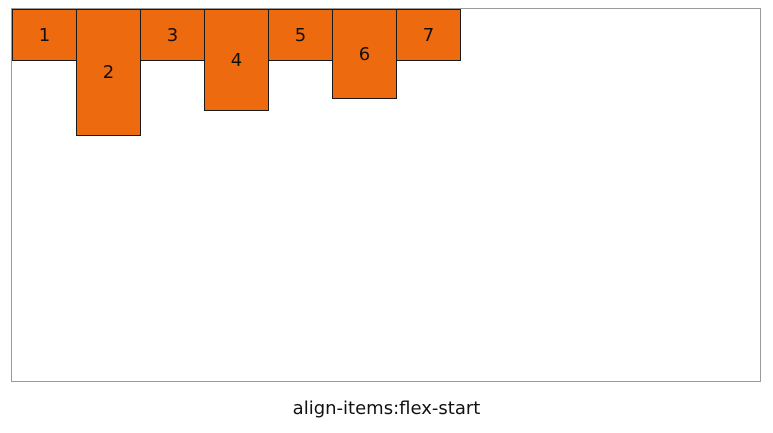  What do you see at coordinates (364, 54) in the screenshot?
I see `flex-item-6: 6` at bounding box center [364, 54].